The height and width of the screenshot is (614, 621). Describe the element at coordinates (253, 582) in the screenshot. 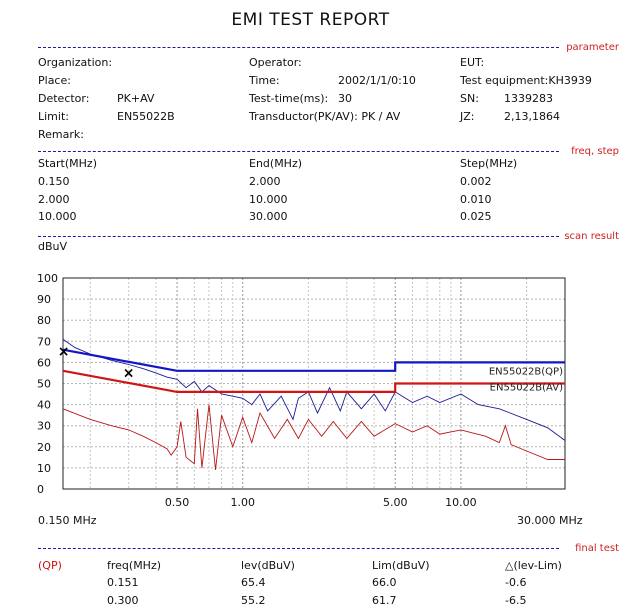

I see `final-row-1-level: 65.4` at that location.